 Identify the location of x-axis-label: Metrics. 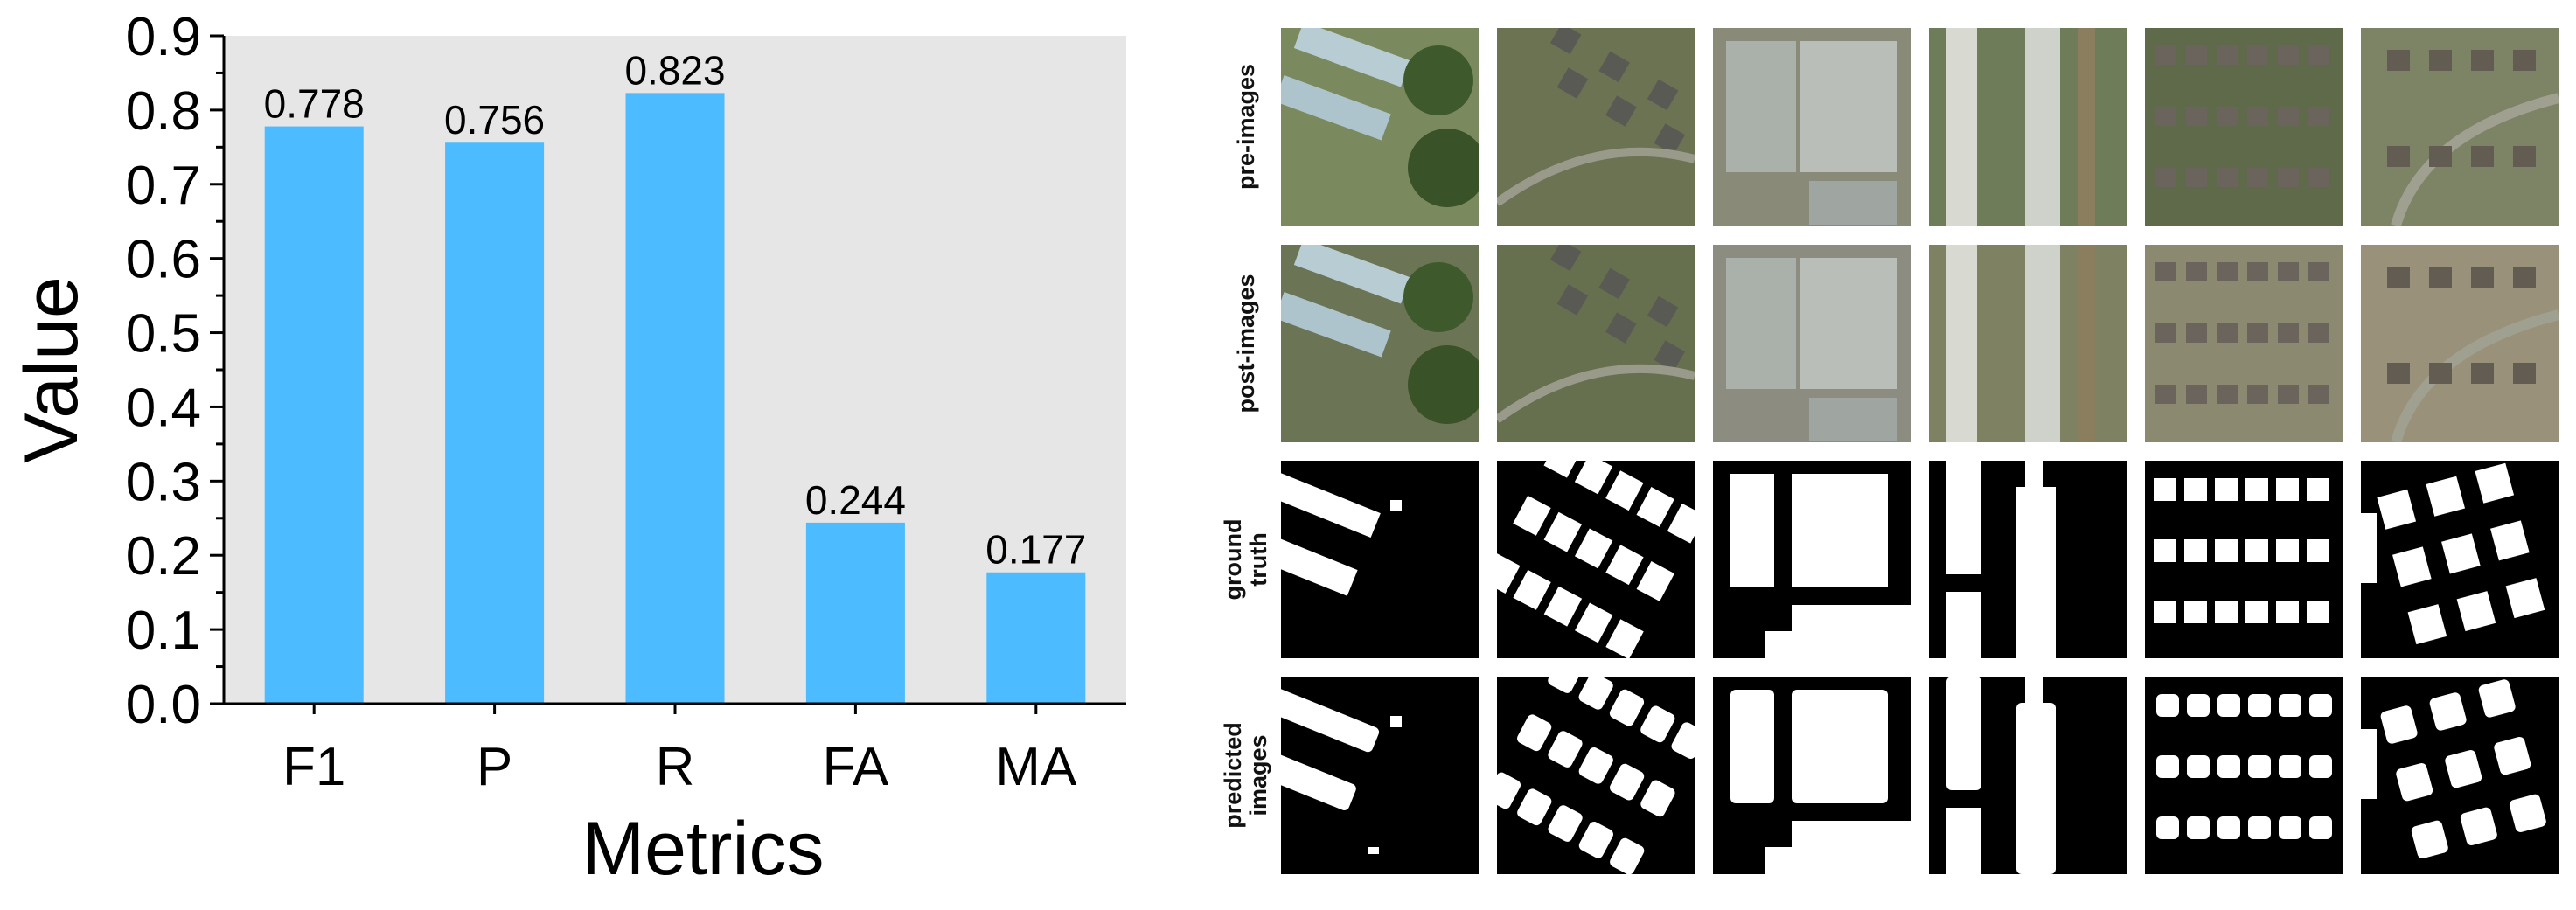
(702, 849).